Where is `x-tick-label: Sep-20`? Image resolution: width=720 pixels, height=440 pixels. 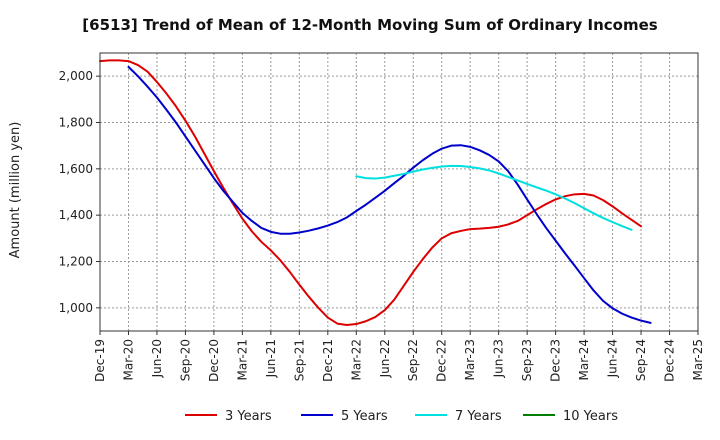
x-tick-label: Sep-20 is located at coordinates (185, 360).